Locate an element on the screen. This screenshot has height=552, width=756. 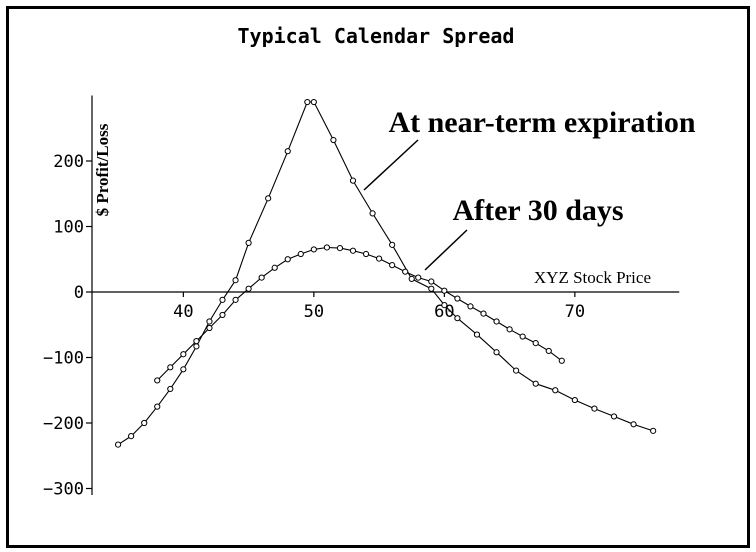
x-tick-label: 70 is located at coordinates (575, 312).